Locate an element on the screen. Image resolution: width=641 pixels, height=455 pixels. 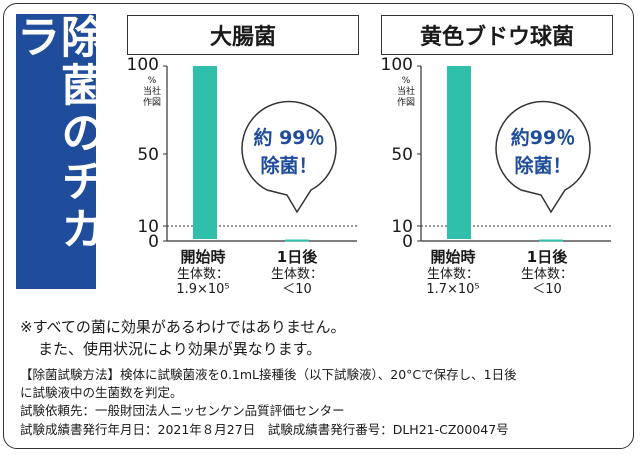
chart-2-xlabel-start: 開始時 生体数： 1.7×10⁵ is located at coordinates (453, 273).